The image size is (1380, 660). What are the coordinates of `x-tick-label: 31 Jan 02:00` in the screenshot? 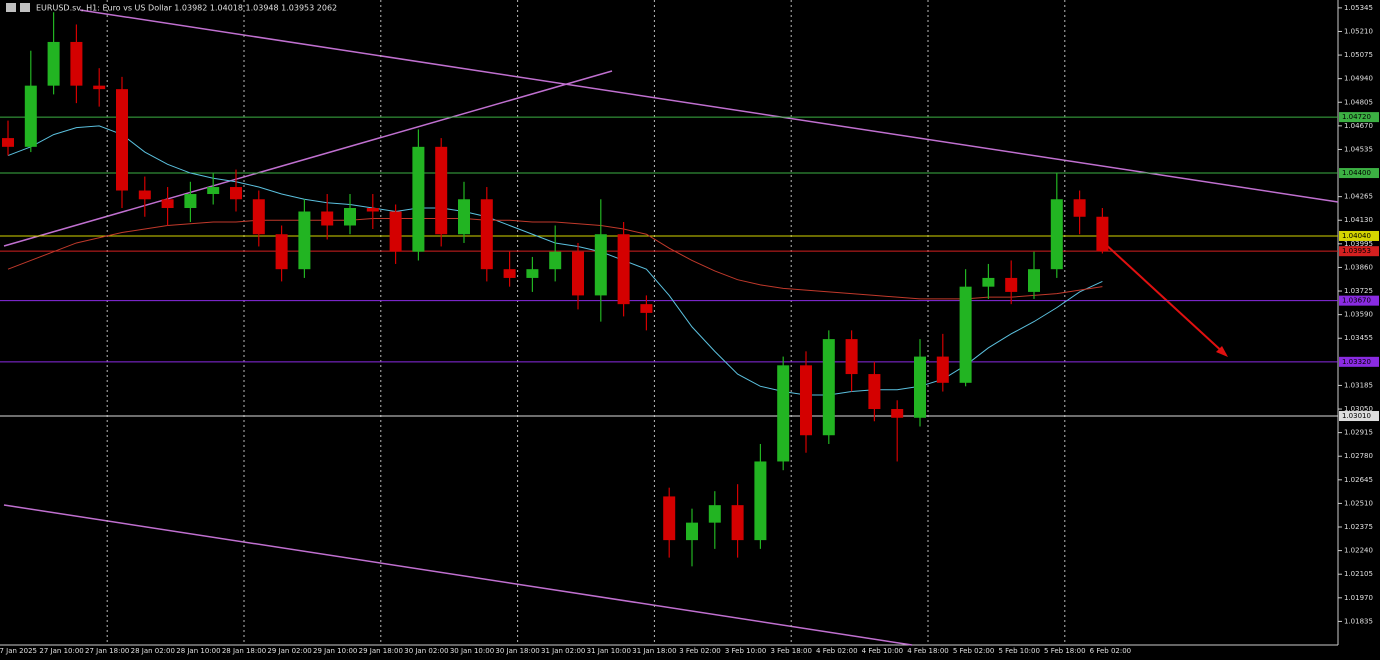 It's located at (563, 651).